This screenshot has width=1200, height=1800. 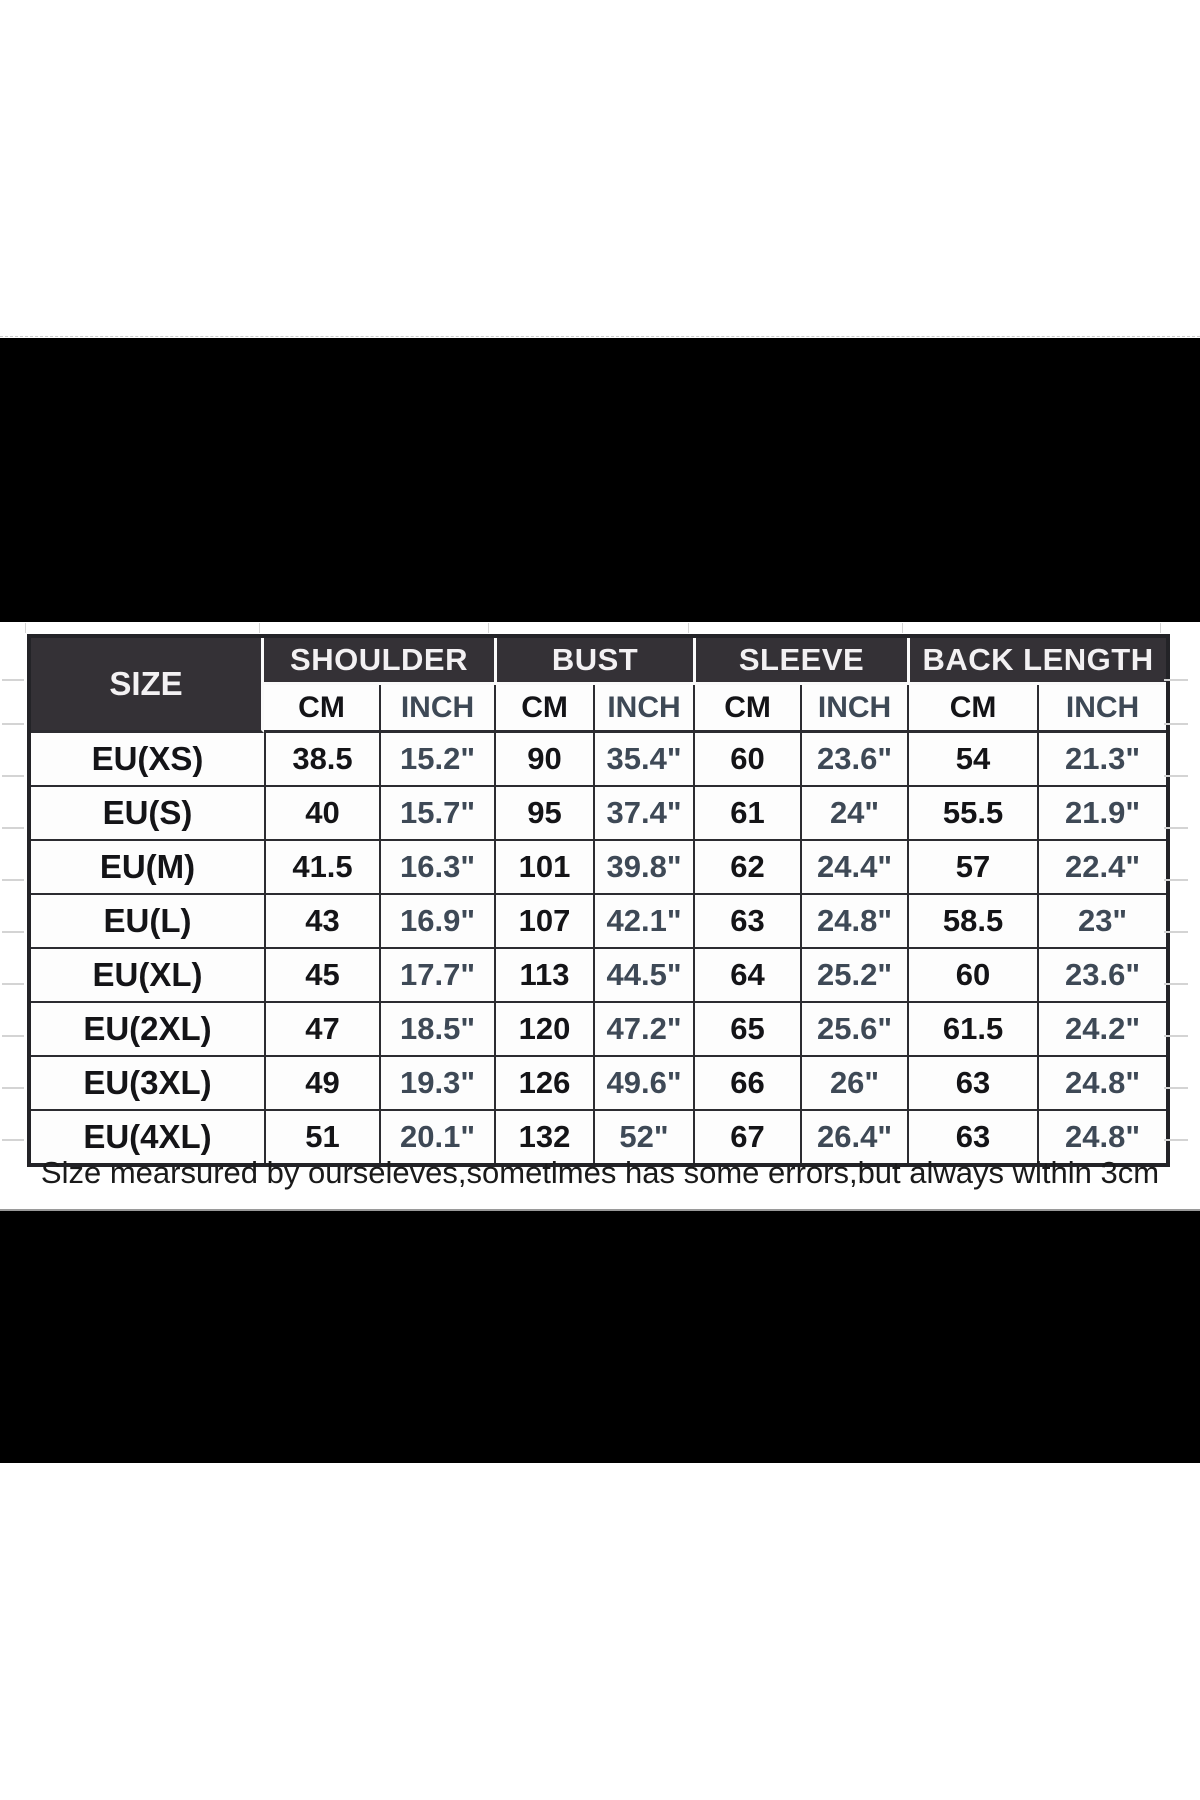 What do you see at coordinates (379, 661) in the screenshot?
I see `group-header-shoulder: SHOULDER` at bounding box center [379, 661].